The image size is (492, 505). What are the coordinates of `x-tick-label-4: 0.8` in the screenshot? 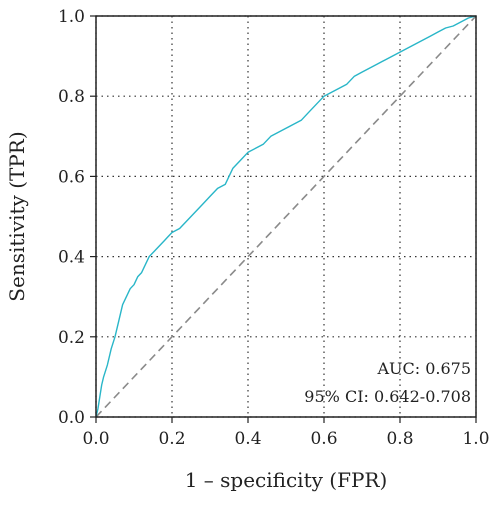 It's located at (399, 439).